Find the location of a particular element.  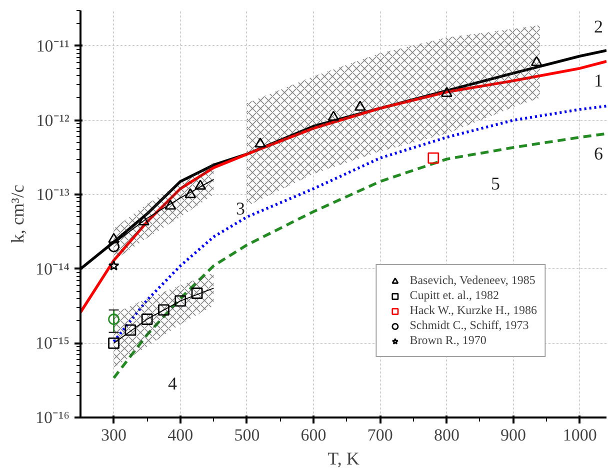

annotation: 2 is located at coordinates (598, 26).